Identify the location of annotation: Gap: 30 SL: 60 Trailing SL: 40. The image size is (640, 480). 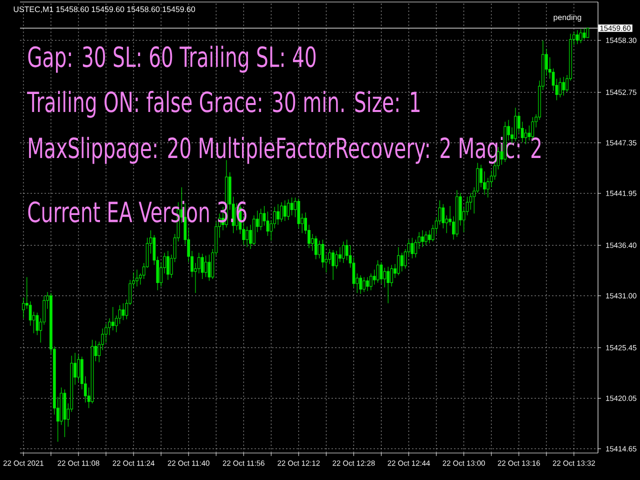
(172, 59).